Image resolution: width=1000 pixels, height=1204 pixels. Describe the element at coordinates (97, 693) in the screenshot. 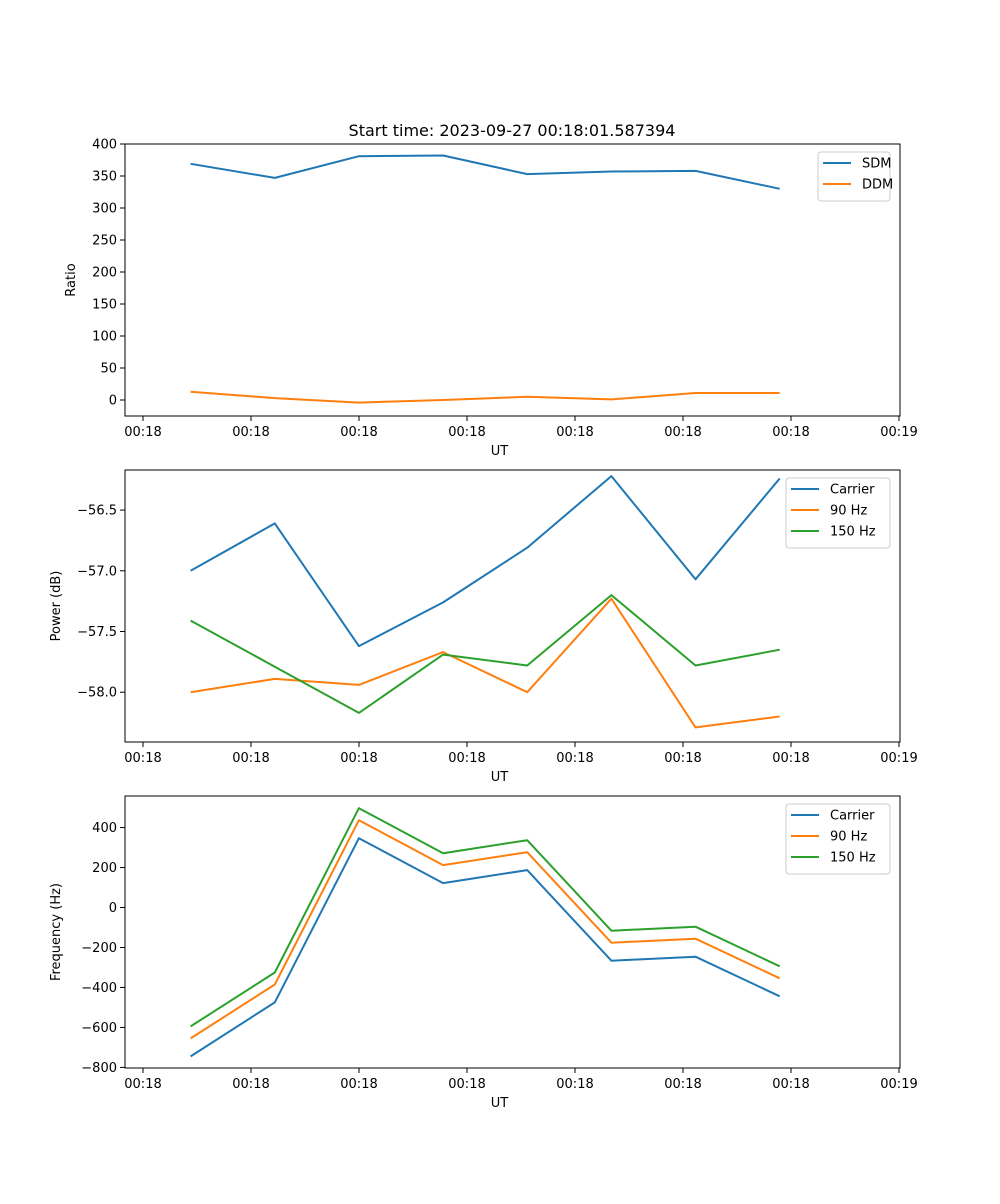

I see `y-tick-label: −58.0` at that location.